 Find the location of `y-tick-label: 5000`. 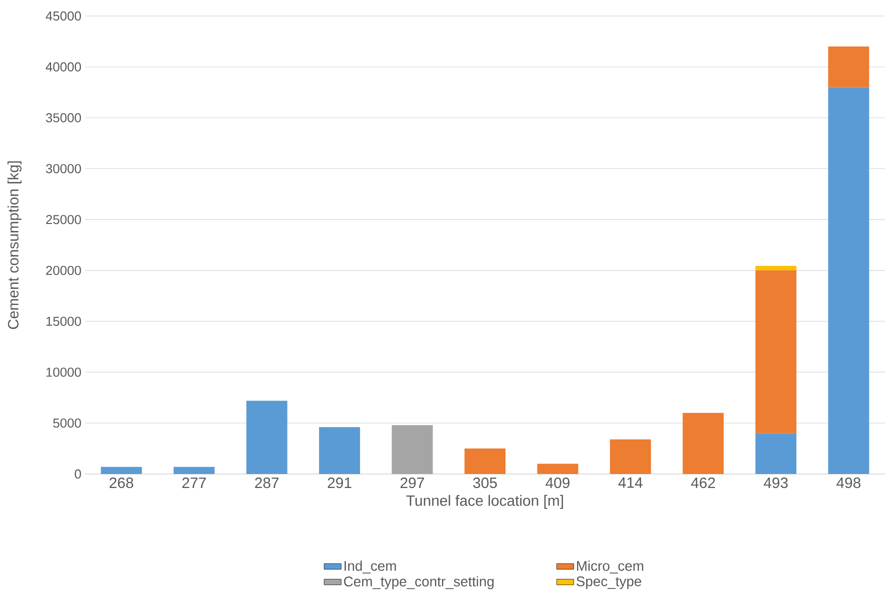

y-tick-label: 5000 is located at coordinates (67, 423).